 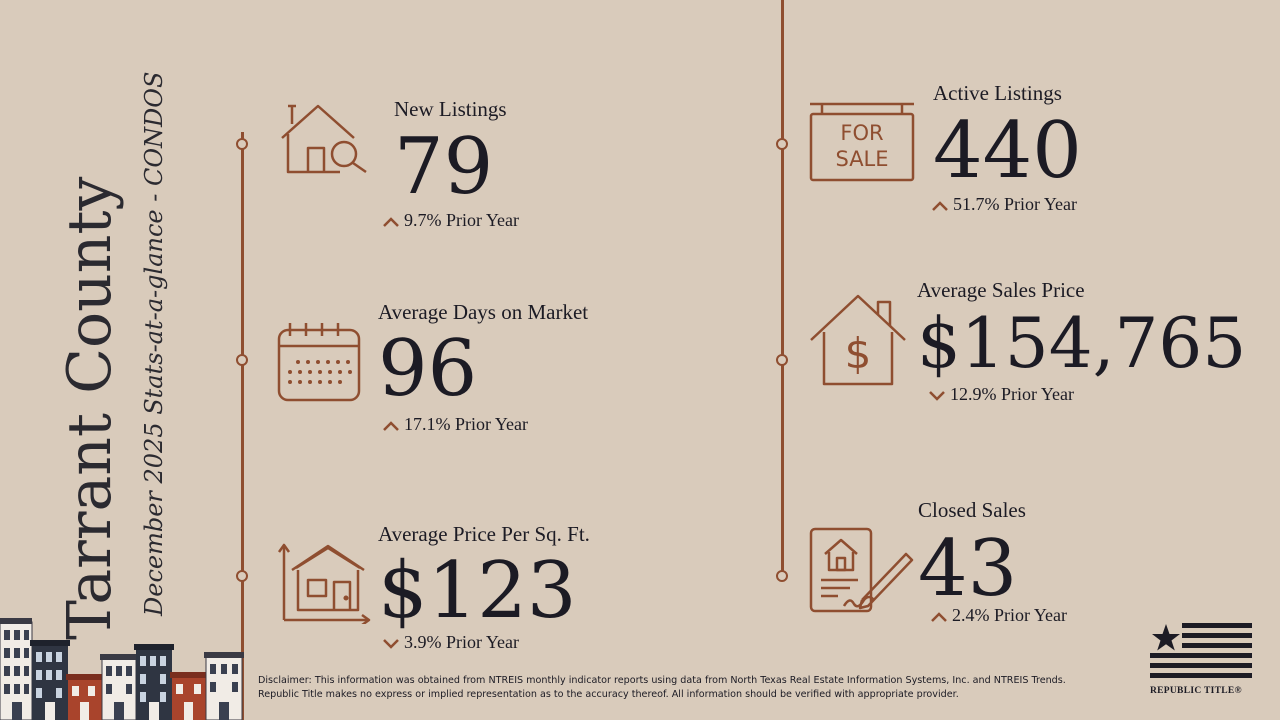 What do you see at coordinates (461, 642) in the screenshot?
I see `change-text: 3.9% Prior Year` at bounding box center [461, 642].